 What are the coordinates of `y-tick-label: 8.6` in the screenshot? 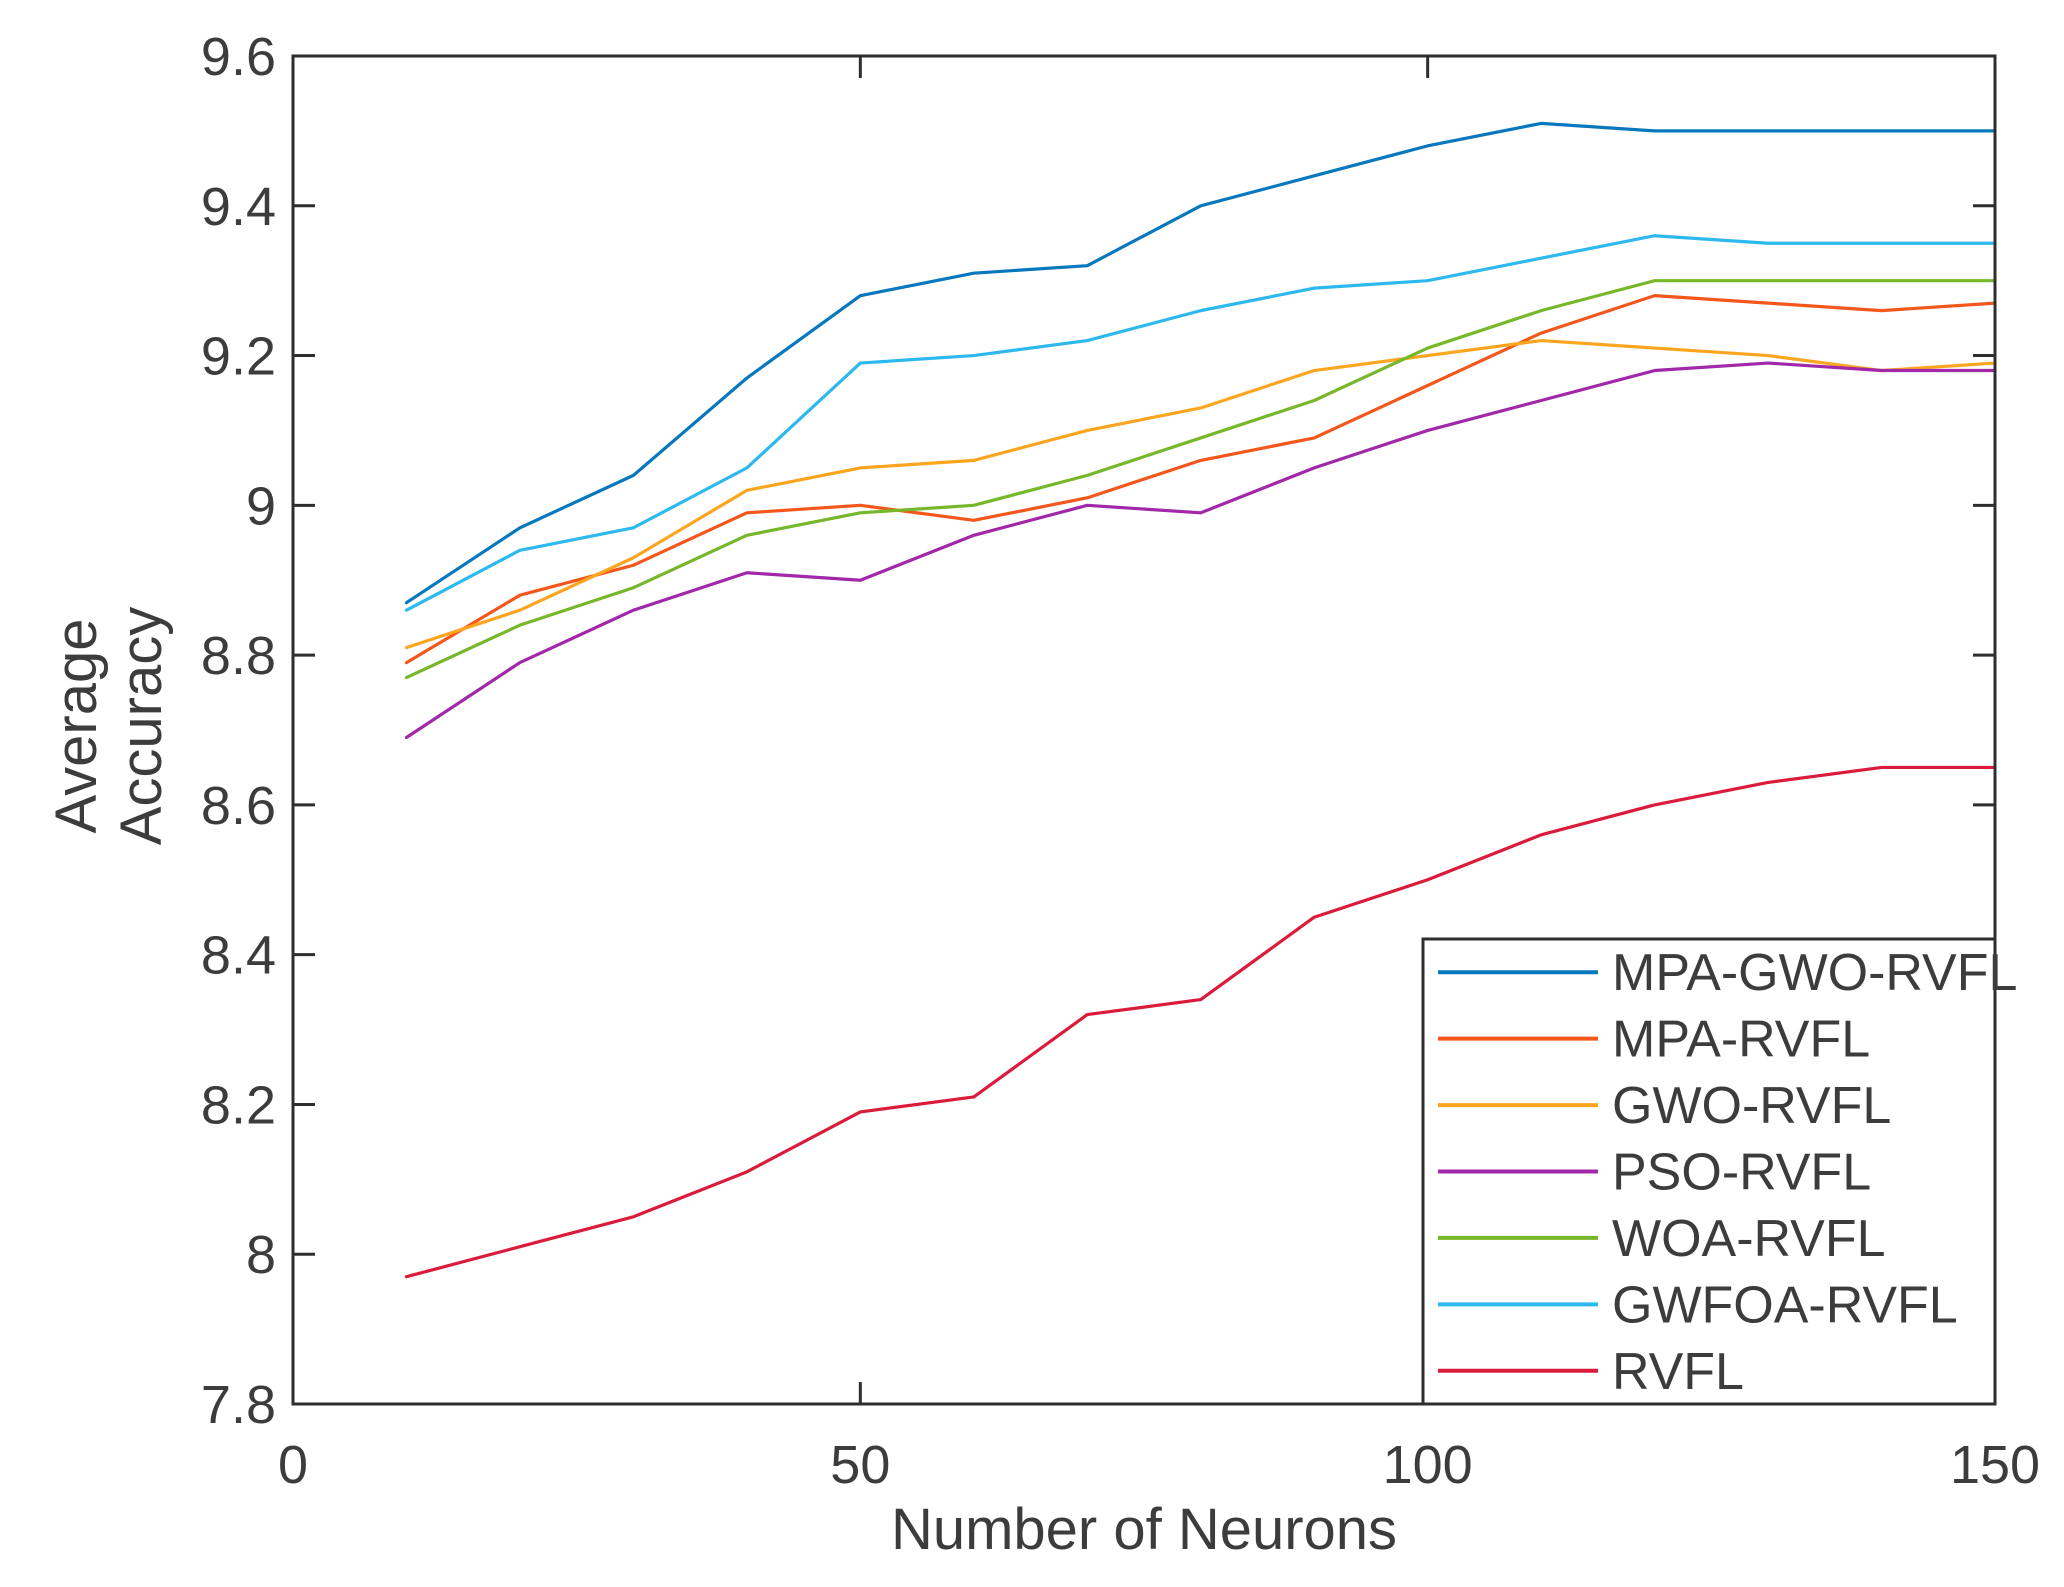 It's located at (238, 806).